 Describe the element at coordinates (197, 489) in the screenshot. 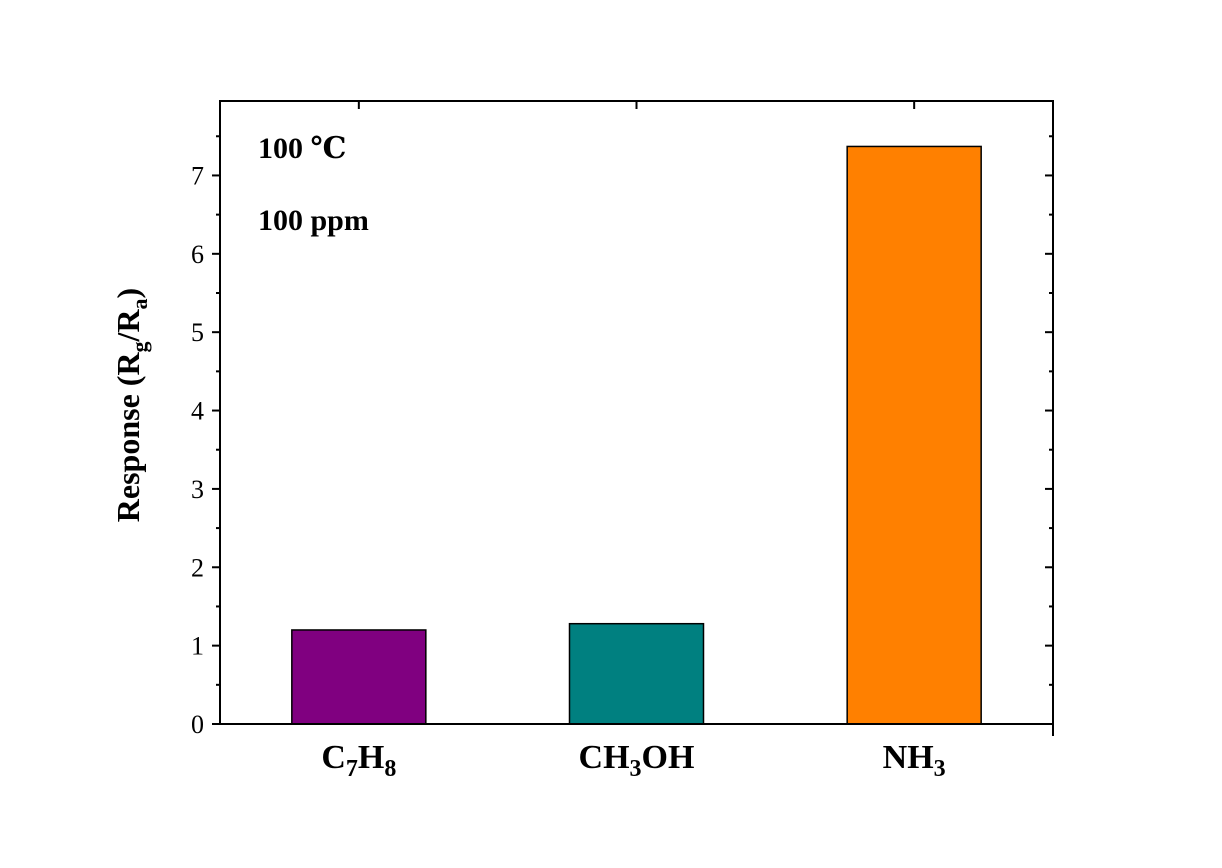

I see `y-tick-label: 3` at that location.